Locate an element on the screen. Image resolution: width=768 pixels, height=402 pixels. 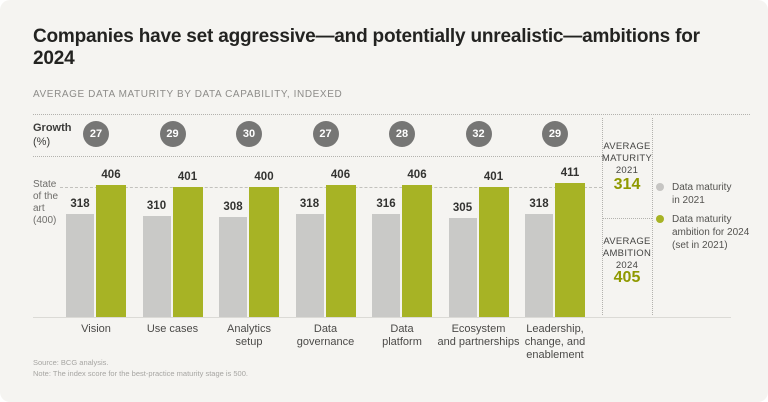
category-label: Use cases is located at coordinates (172, 329).